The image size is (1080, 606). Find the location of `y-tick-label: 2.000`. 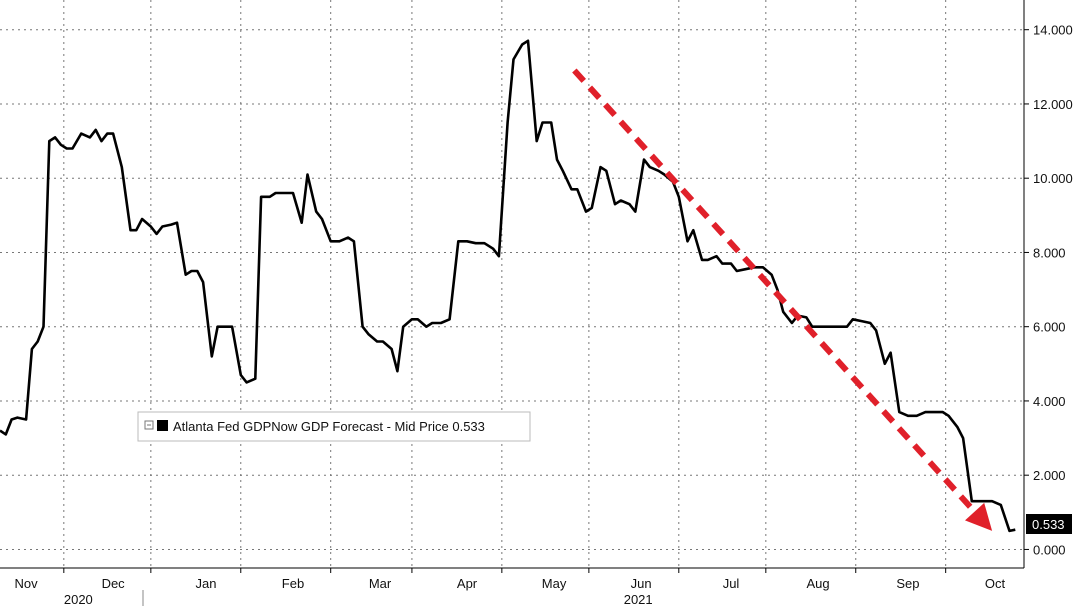

y-tick-label: 2.000 is located at coordinates (1049, 475).